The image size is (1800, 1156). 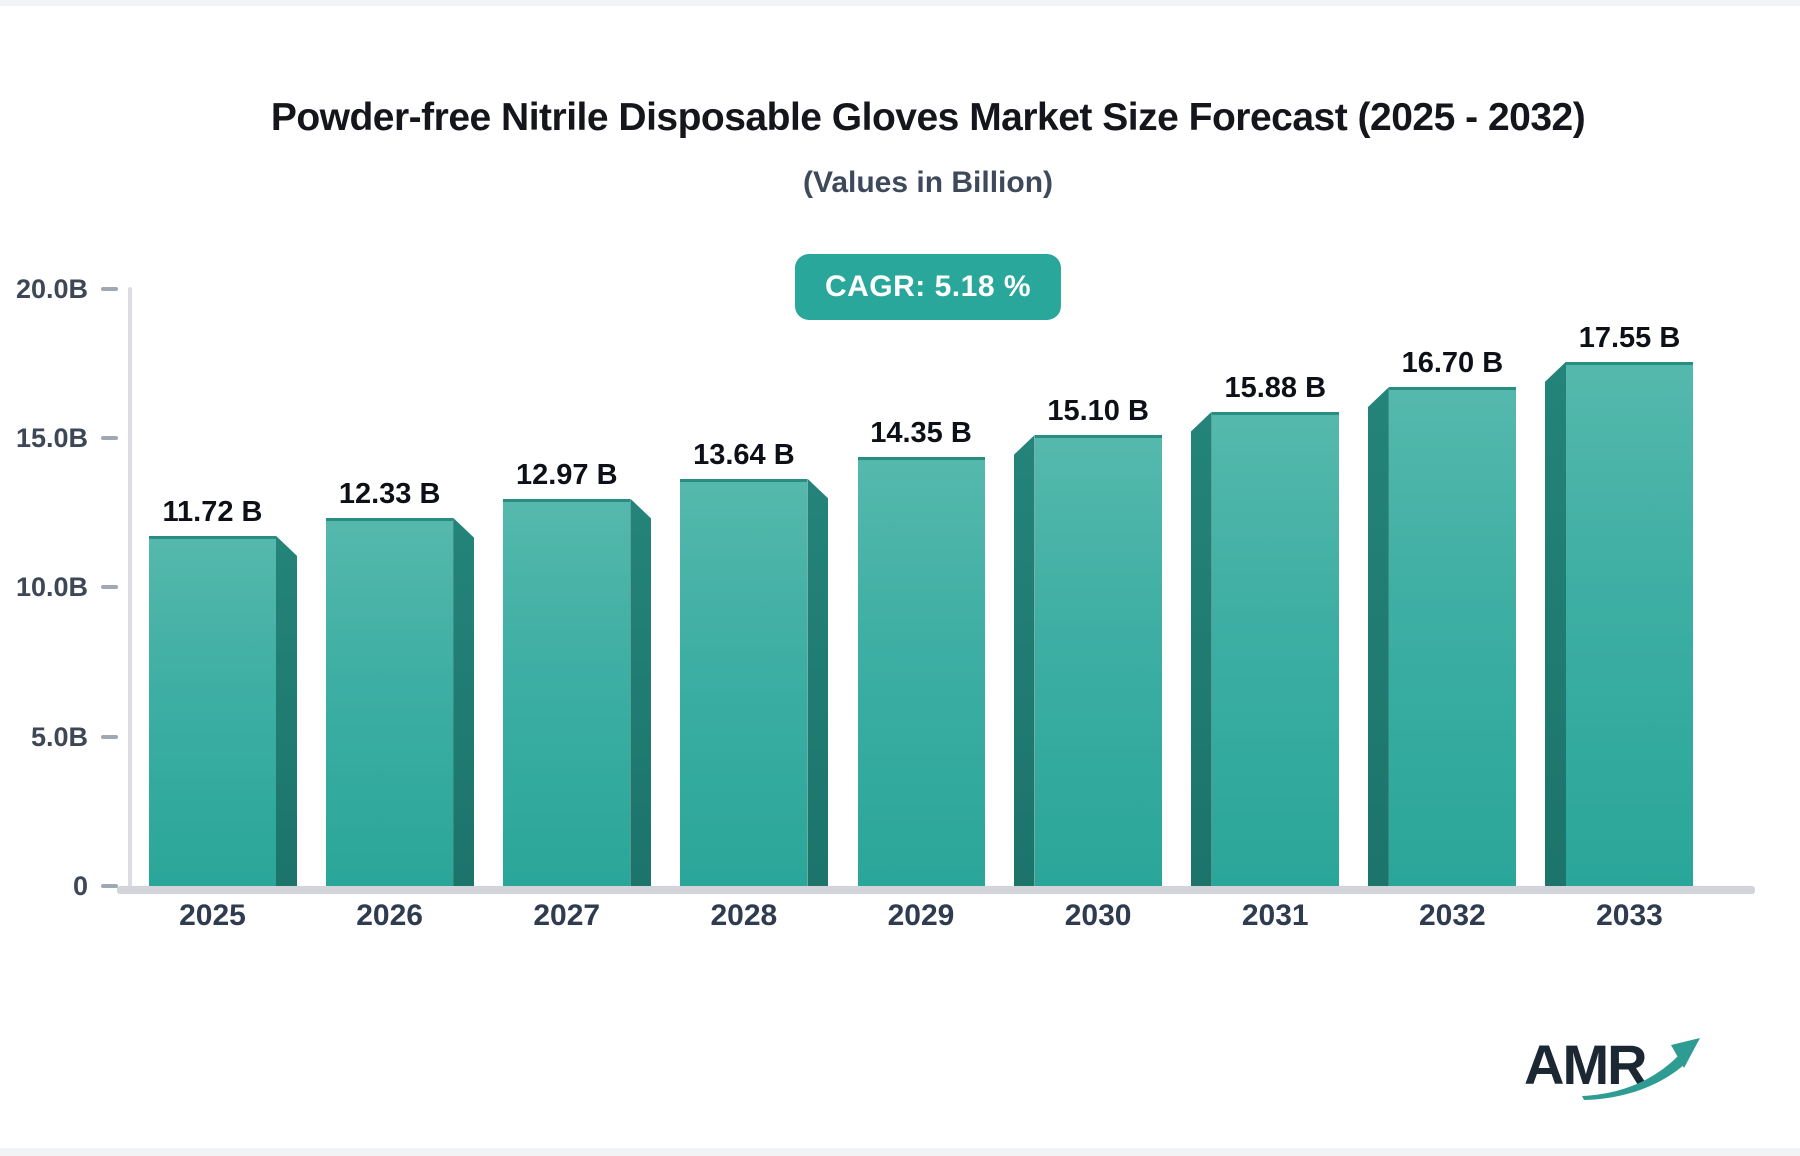 I want to click on bar-2032, so click(x=1441, y=636).